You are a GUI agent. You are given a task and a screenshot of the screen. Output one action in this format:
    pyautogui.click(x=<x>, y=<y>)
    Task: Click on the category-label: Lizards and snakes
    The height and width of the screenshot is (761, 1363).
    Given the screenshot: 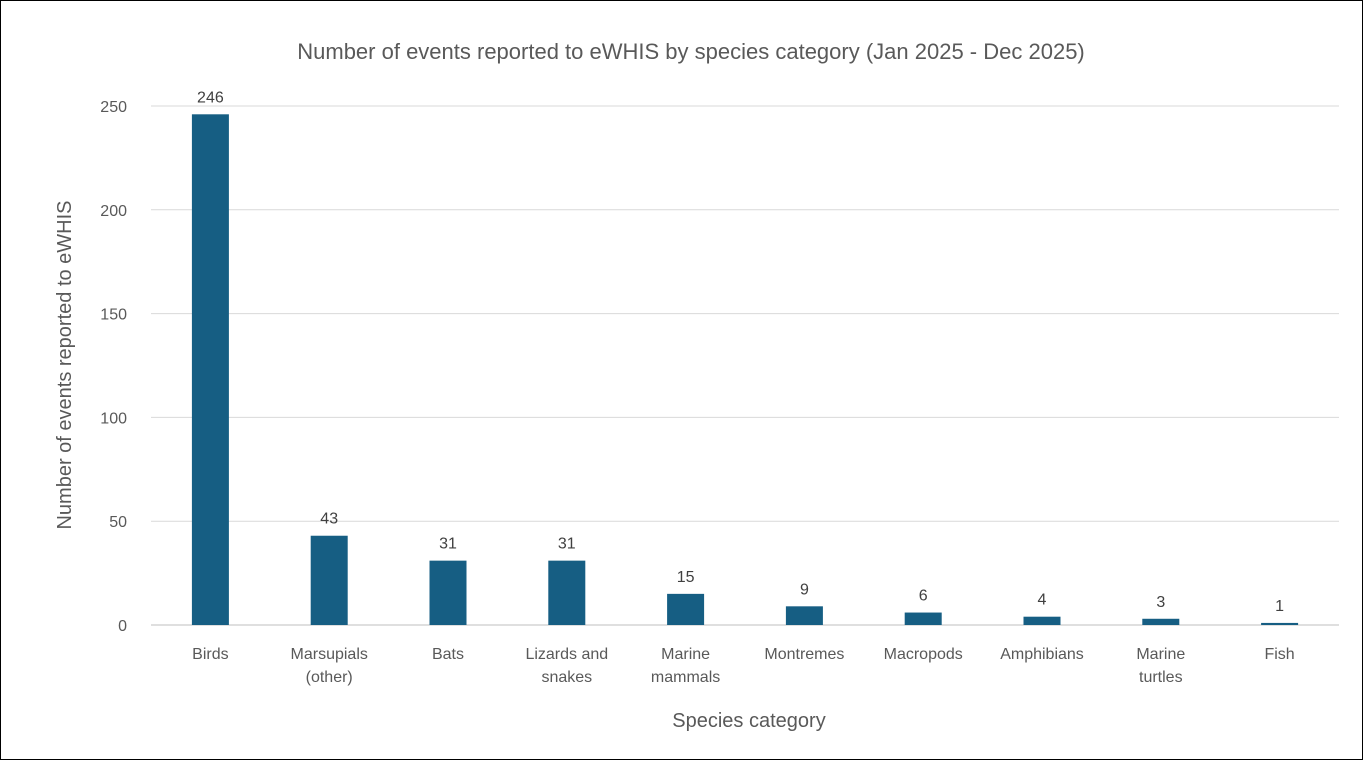 What is the action you would take?
    pyautogui.click(x=566, y=666)
    